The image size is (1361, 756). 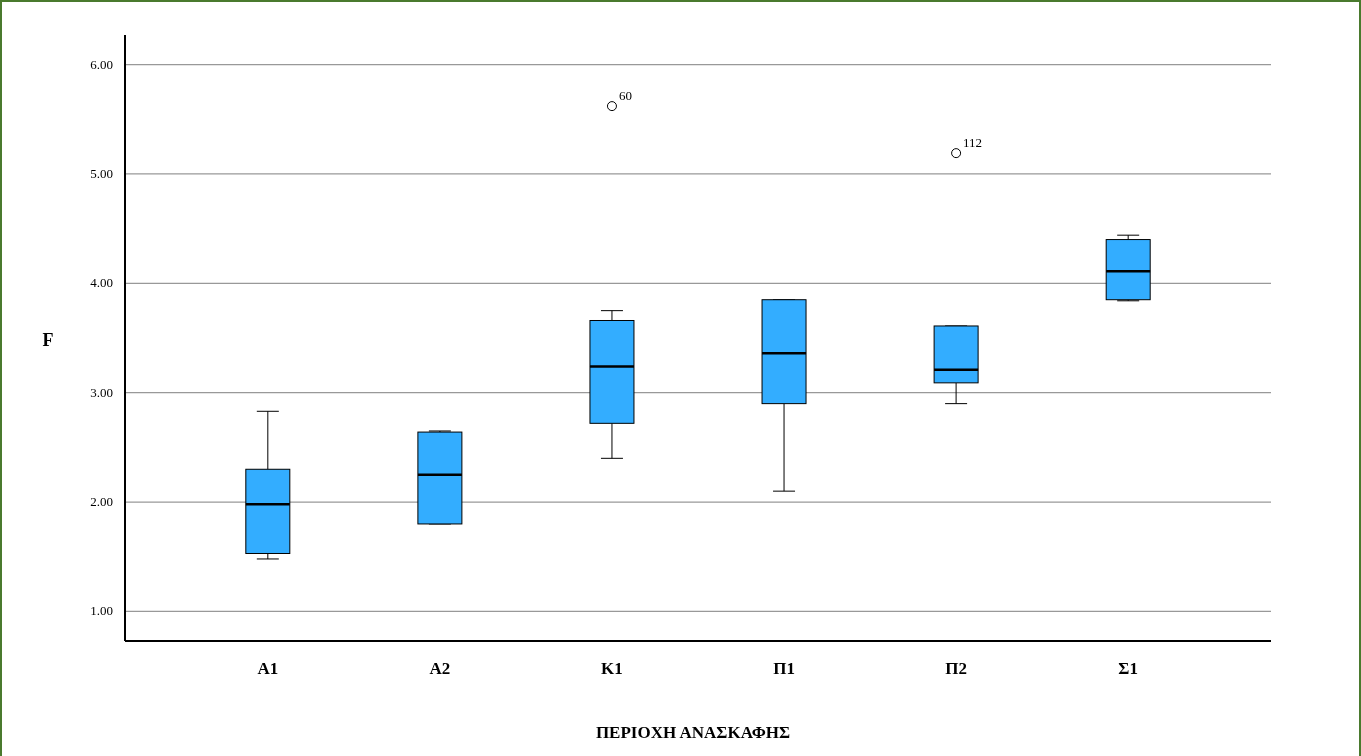 I want to click on x-tick-label: Α1, so click(x=268, y=668).